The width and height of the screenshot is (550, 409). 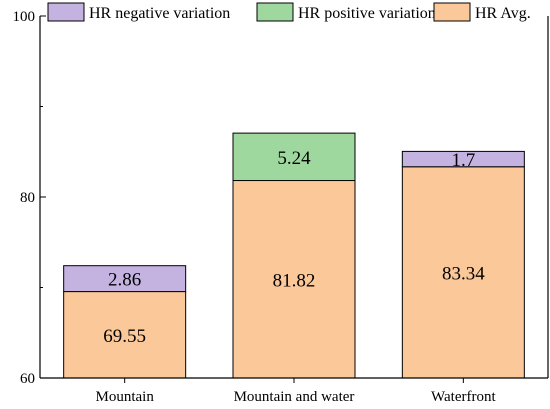 I want to click on legend-label-hr-negative-variation: HR negative variation, so click(x=159, y=13).